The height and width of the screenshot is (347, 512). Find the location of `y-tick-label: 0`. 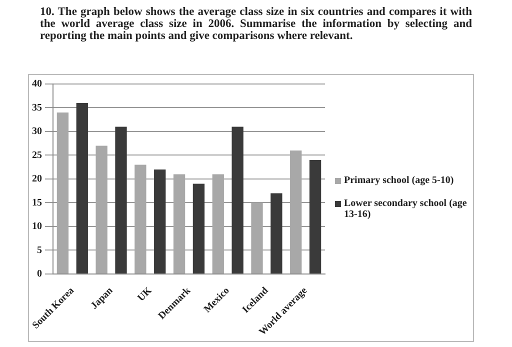

y-tick-label: 0 is located at coordinates (39, 274).